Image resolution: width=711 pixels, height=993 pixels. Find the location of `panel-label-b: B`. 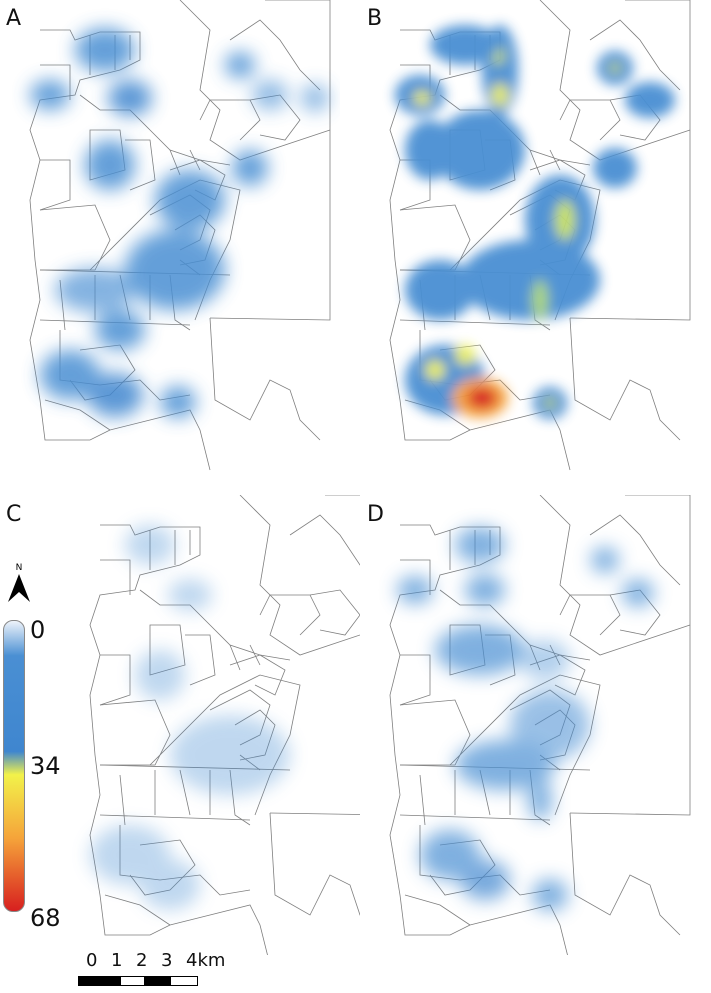

panel-label-b: B is located at coordinates (375, 18).